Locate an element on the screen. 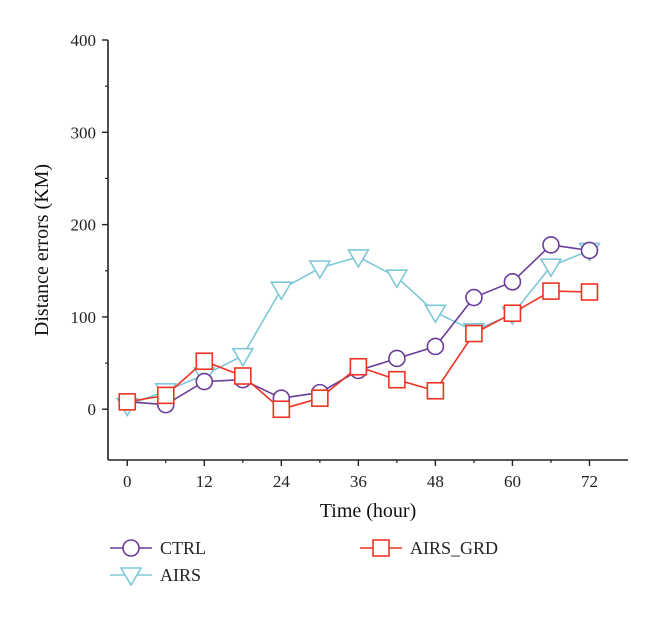 This screenshot has width=660, height=617. legend-item: AIRS is located at coordinates (155, 576).